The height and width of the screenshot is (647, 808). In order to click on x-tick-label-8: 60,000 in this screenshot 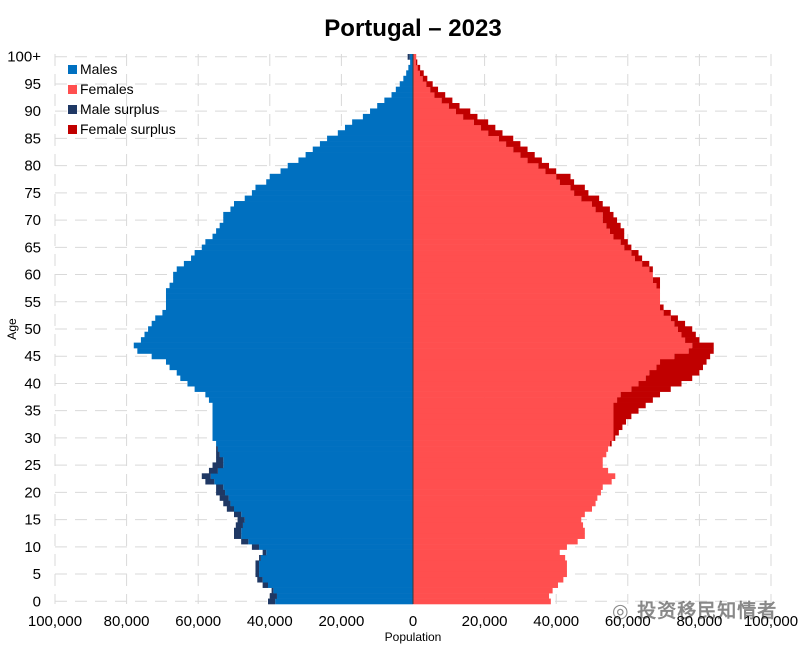, I will do `click(628, 621)`.